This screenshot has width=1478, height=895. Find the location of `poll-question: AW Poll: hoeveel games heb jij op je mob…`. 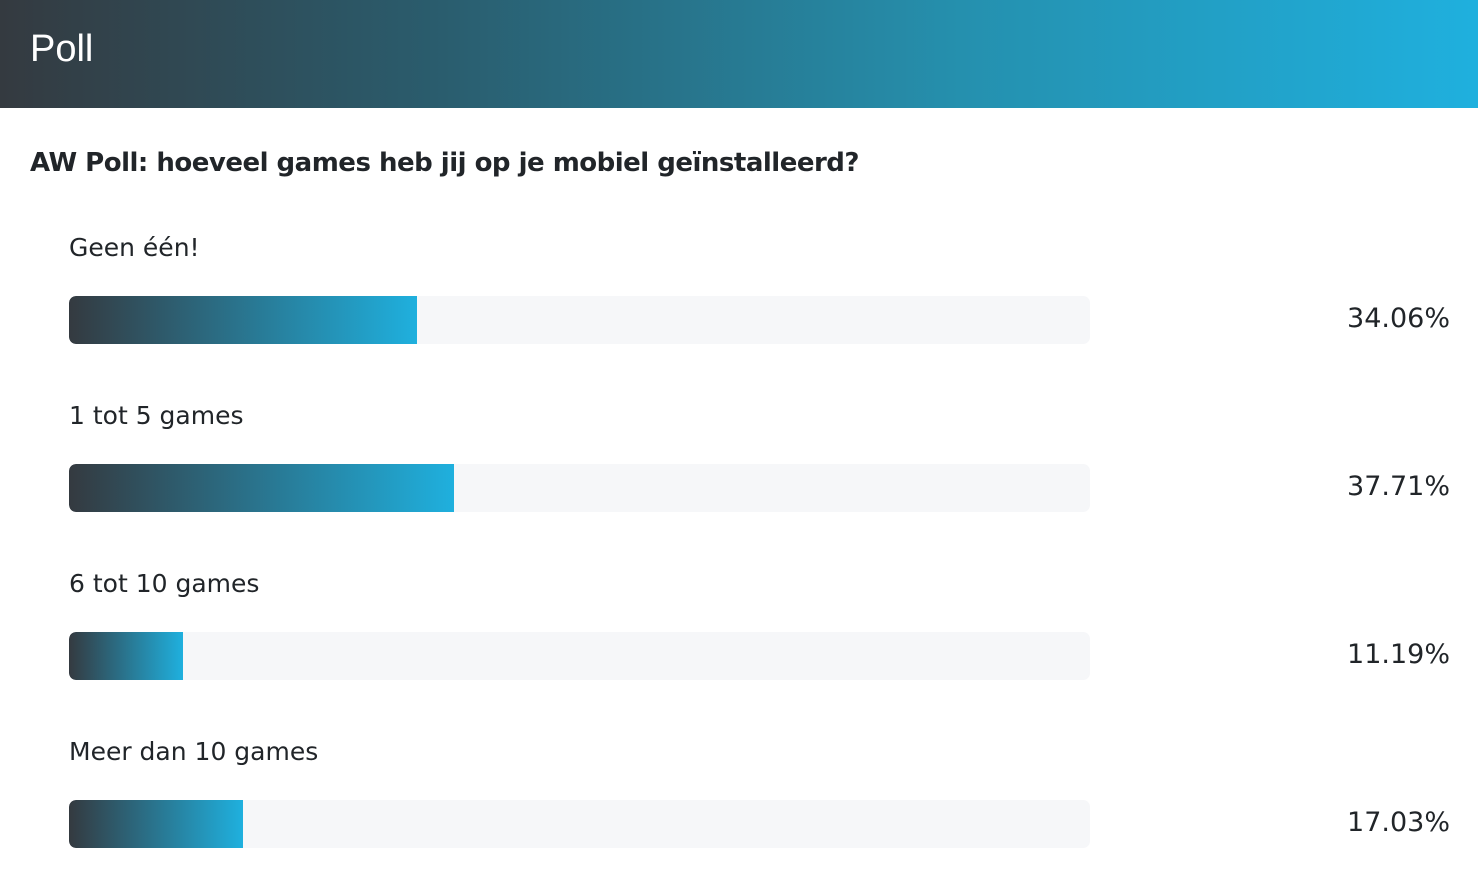

poll-question: AW Poll: hoeveel games heb jij op je mob… is located at coordinates (445, 163).